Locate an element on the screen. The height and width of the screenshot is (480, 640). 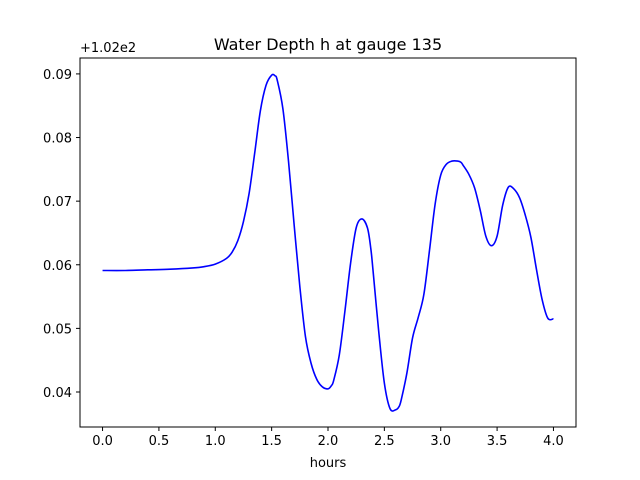
x-axis-label: hours is located at coordinates (328, 463).